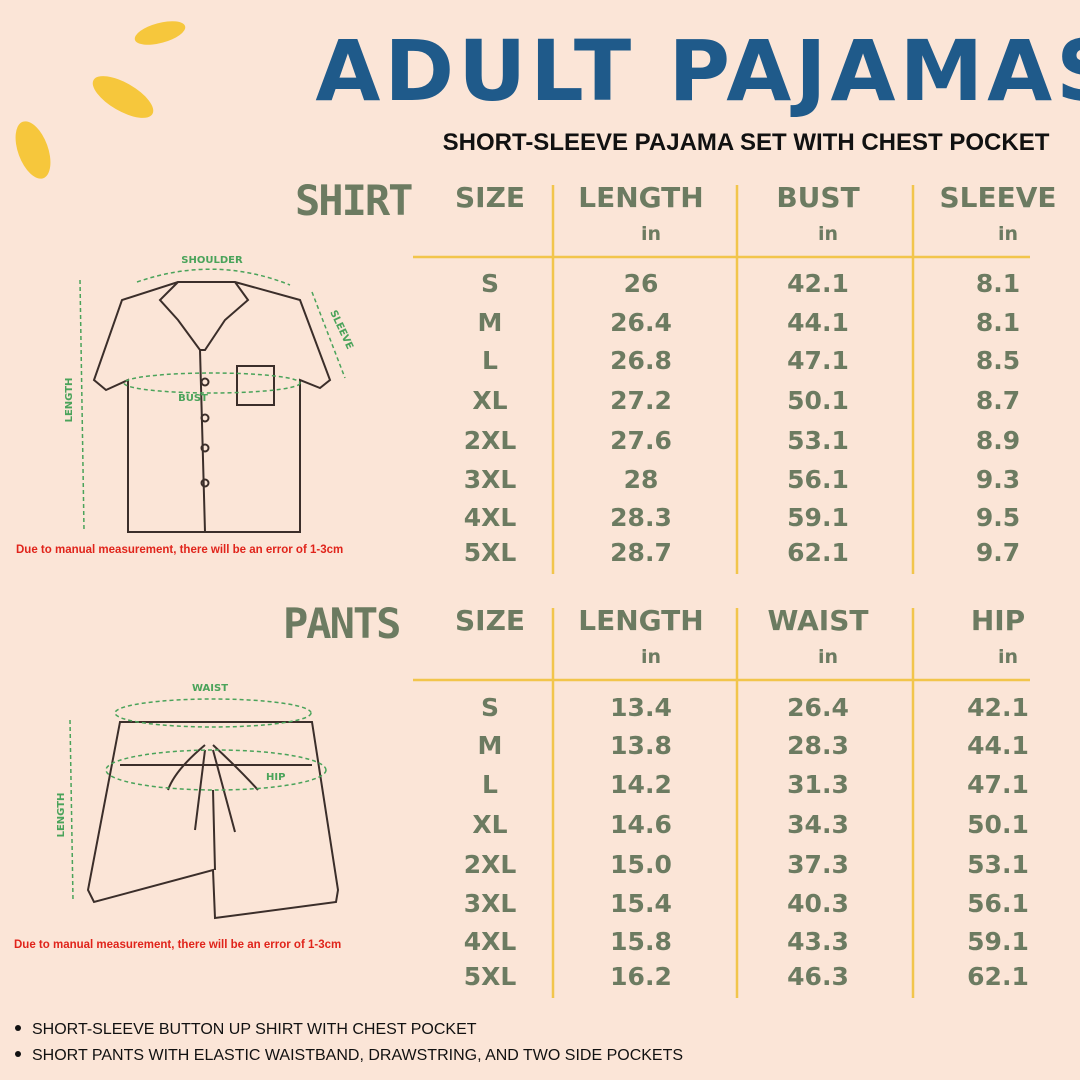 This screenshot has height=1080, width=1080. What do you see at coordinates (998, 400) in the screenshot?
I see `value-cell: 8.7` at bounding box center [998, 400].